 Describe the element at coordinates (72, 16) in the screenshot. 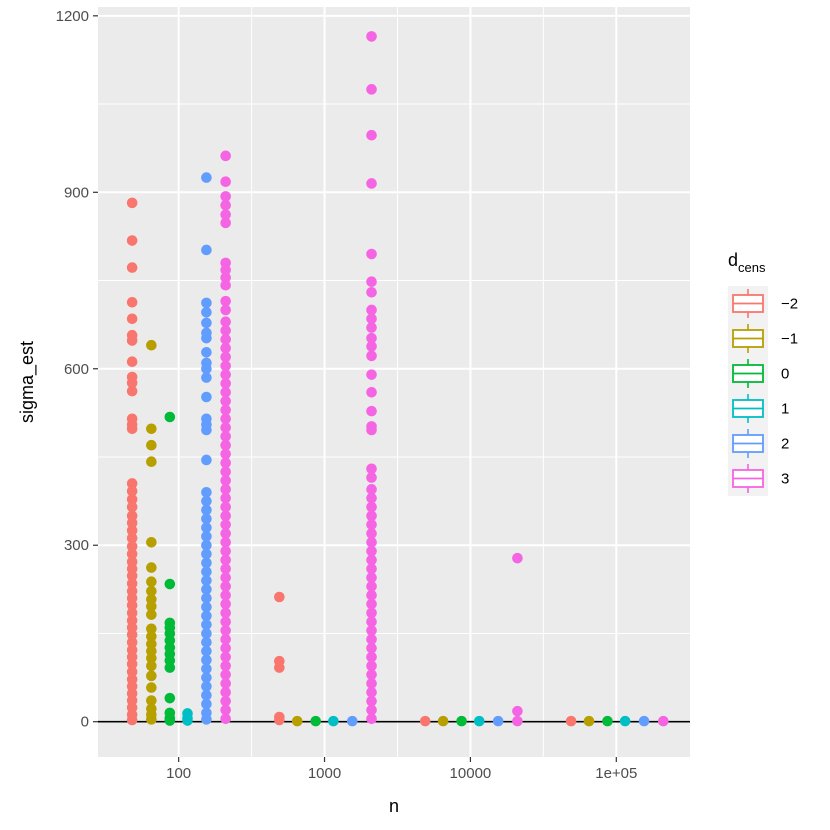

I see `y-tick-label: 1200` at that location.